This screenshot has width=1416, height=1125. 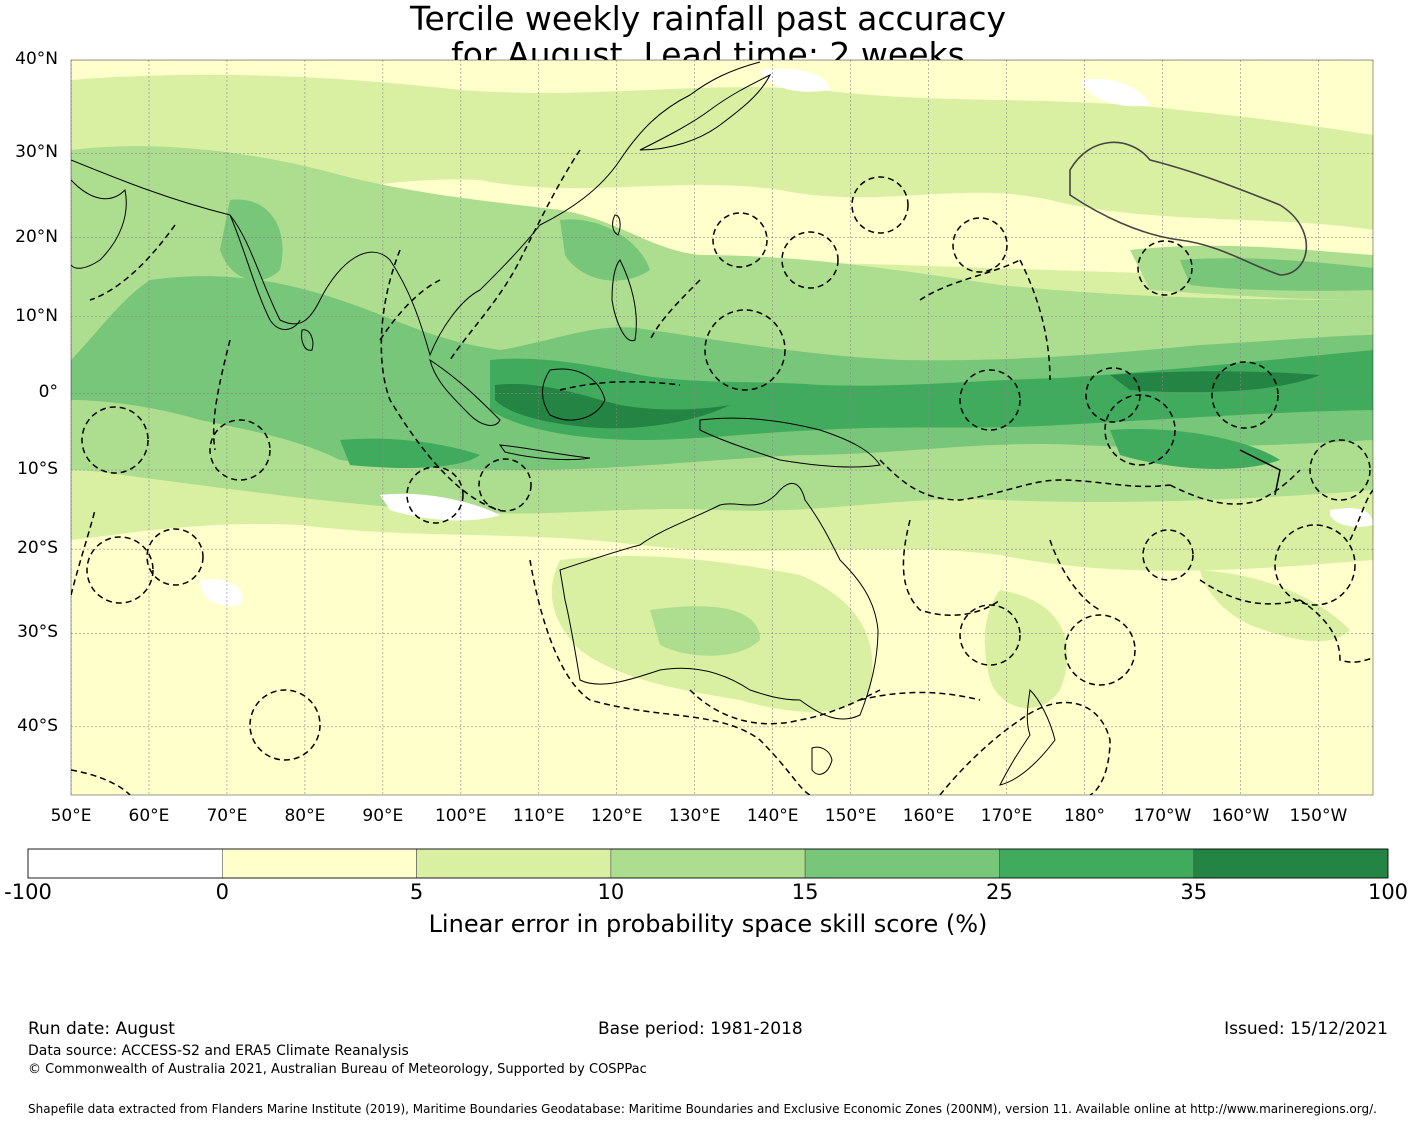 I want to click on colorbar-frame, so click(x=708, y=863).